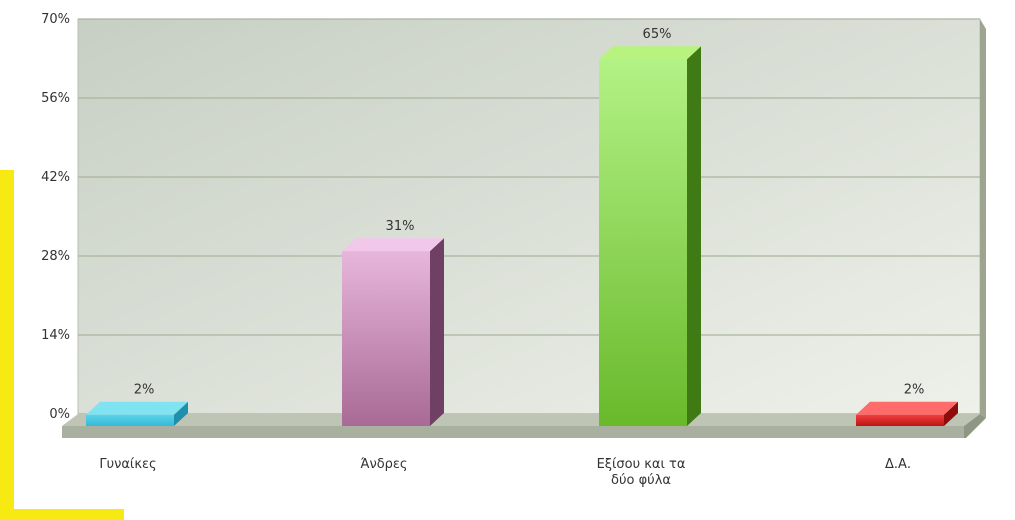 The width and height of the screenshot is (1015, 520). What do you see at coordinates (898, 464) in the screenshot?
I see `x-tick-label: Δ.Α.` at bounding box center [898, 464].